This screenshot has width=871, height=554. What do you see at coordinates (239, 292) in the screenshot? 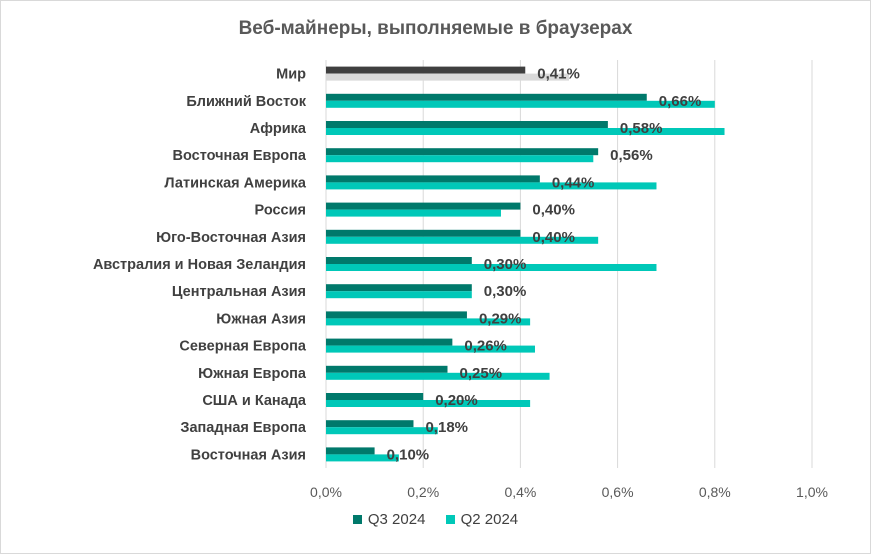
I see `category-label: Центральная Азия` at bounding box center [239, 292].